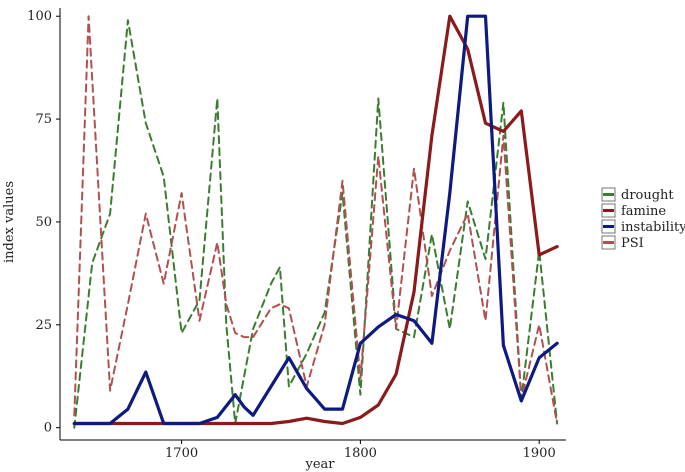 This screenshot has height=472, width=685. Describe the element at coordinates (43, 119) in the screenshot. I see `y-tick-label: 75` at that location.